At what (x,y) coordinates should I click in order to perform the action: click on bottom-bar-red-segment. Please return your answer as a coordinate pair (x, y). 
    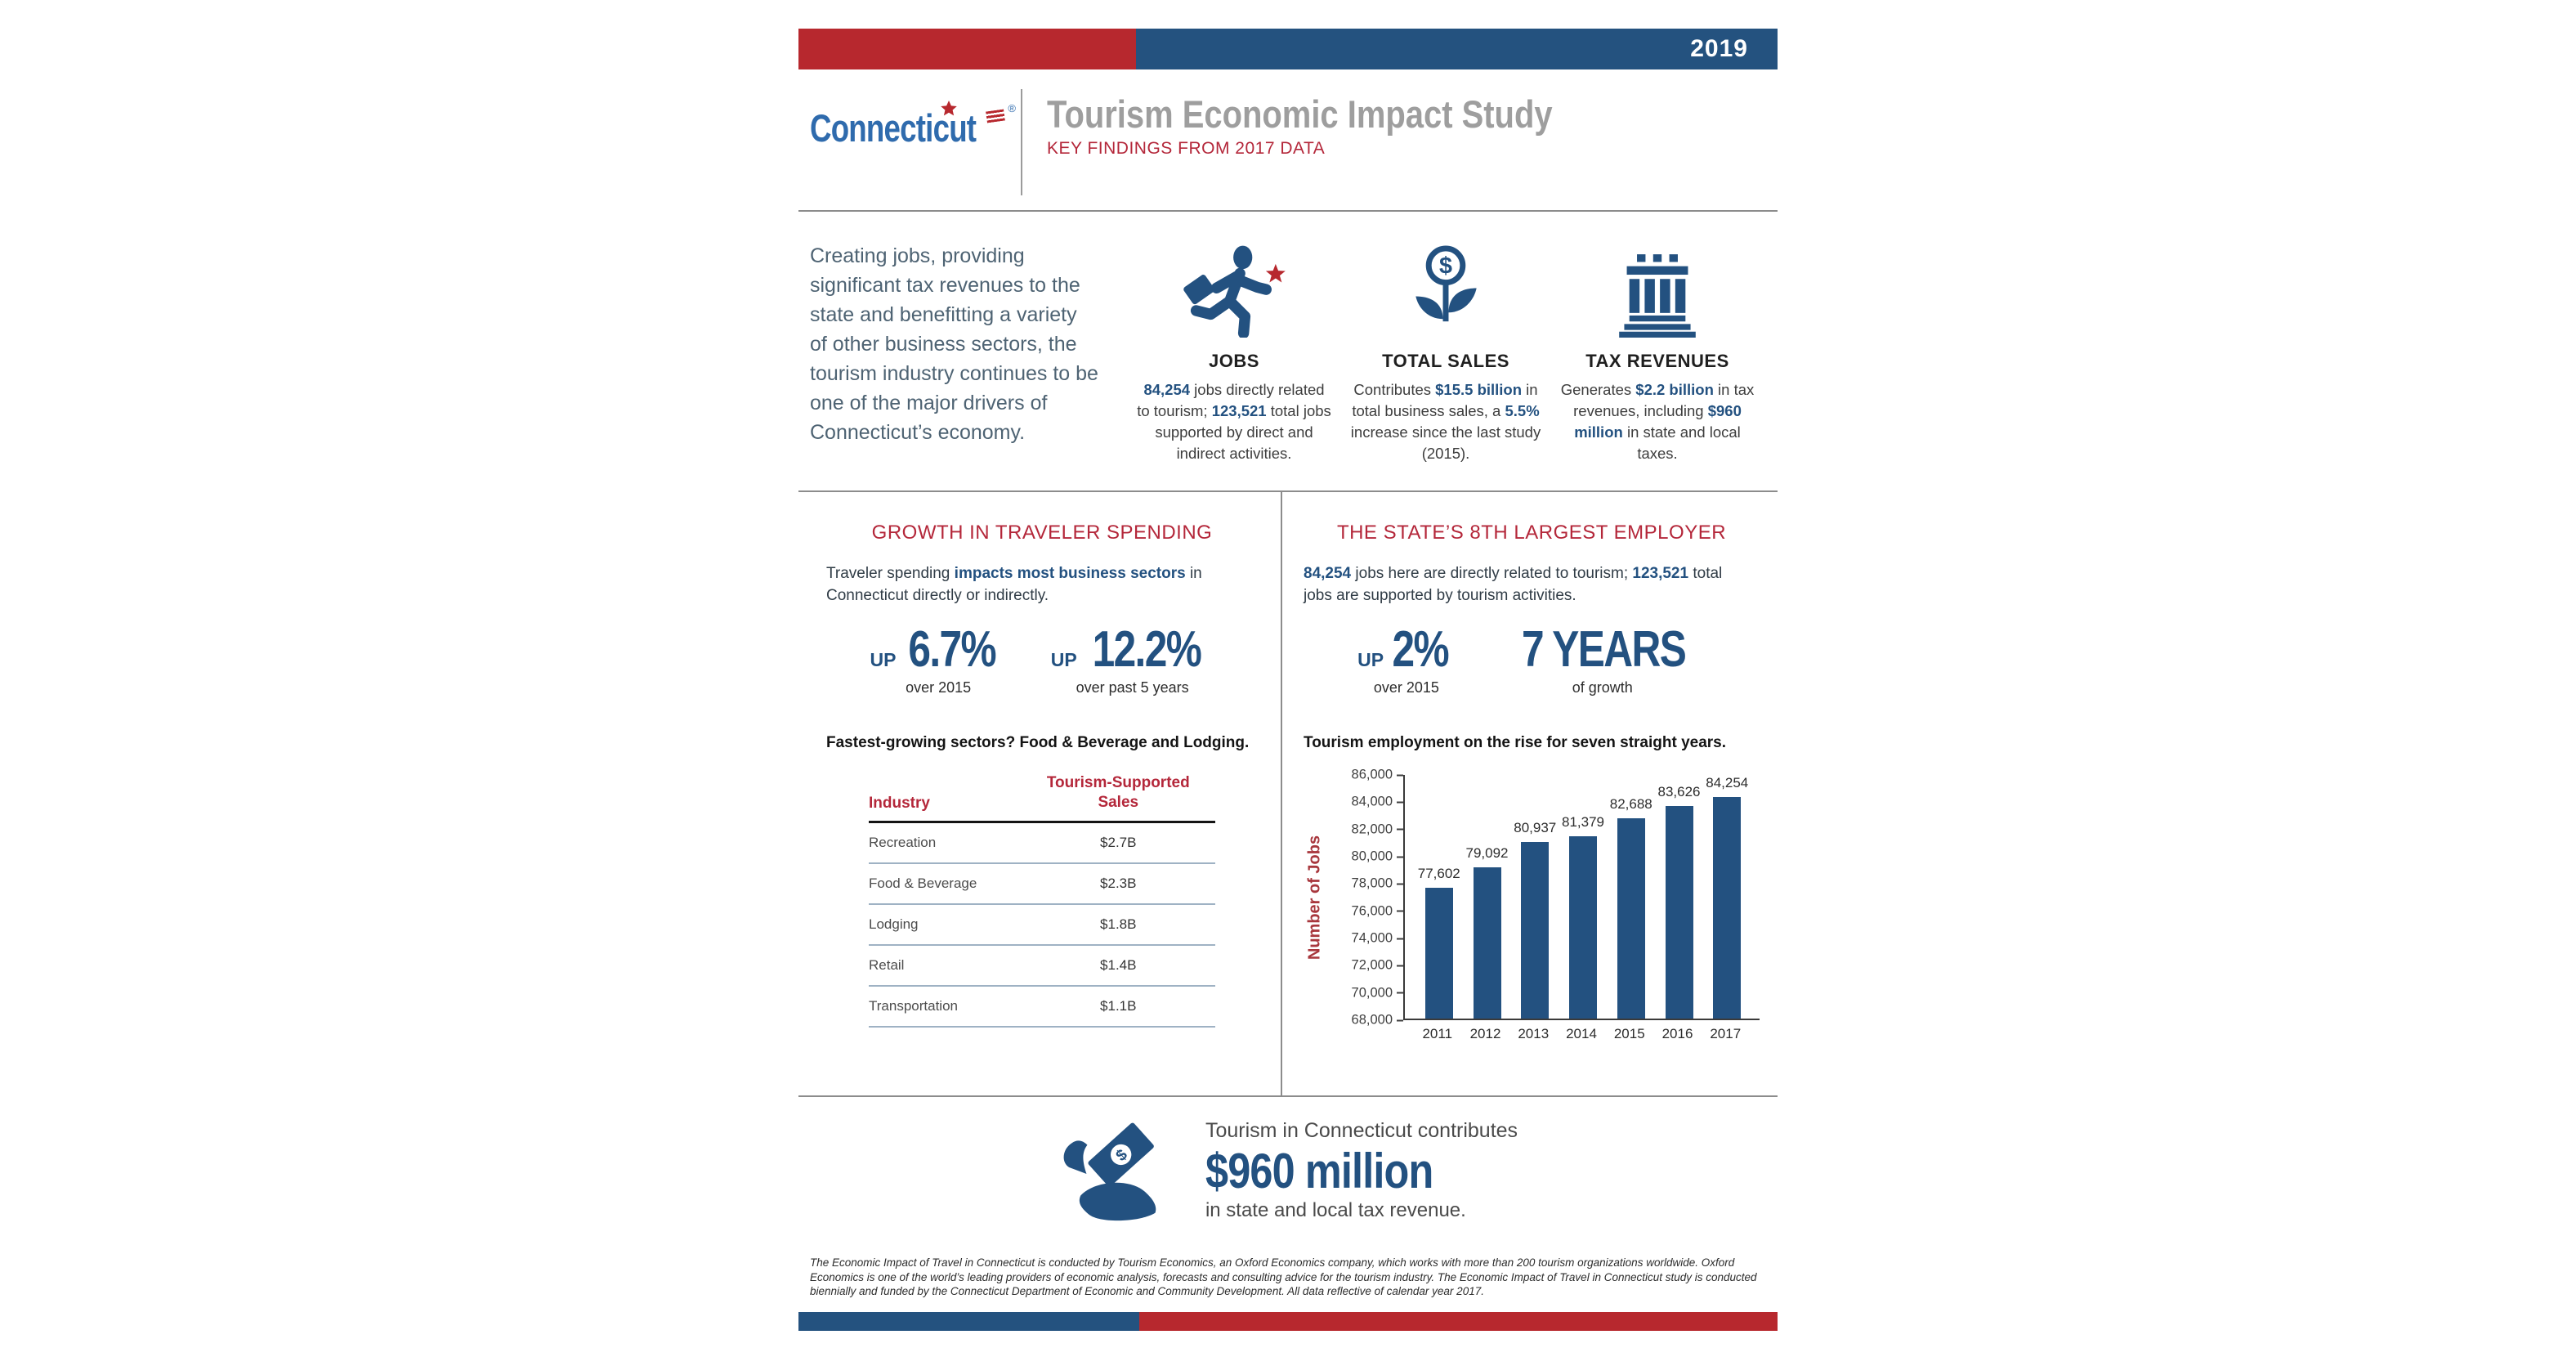
    Looking at the image, I should click on (1458, 1321).